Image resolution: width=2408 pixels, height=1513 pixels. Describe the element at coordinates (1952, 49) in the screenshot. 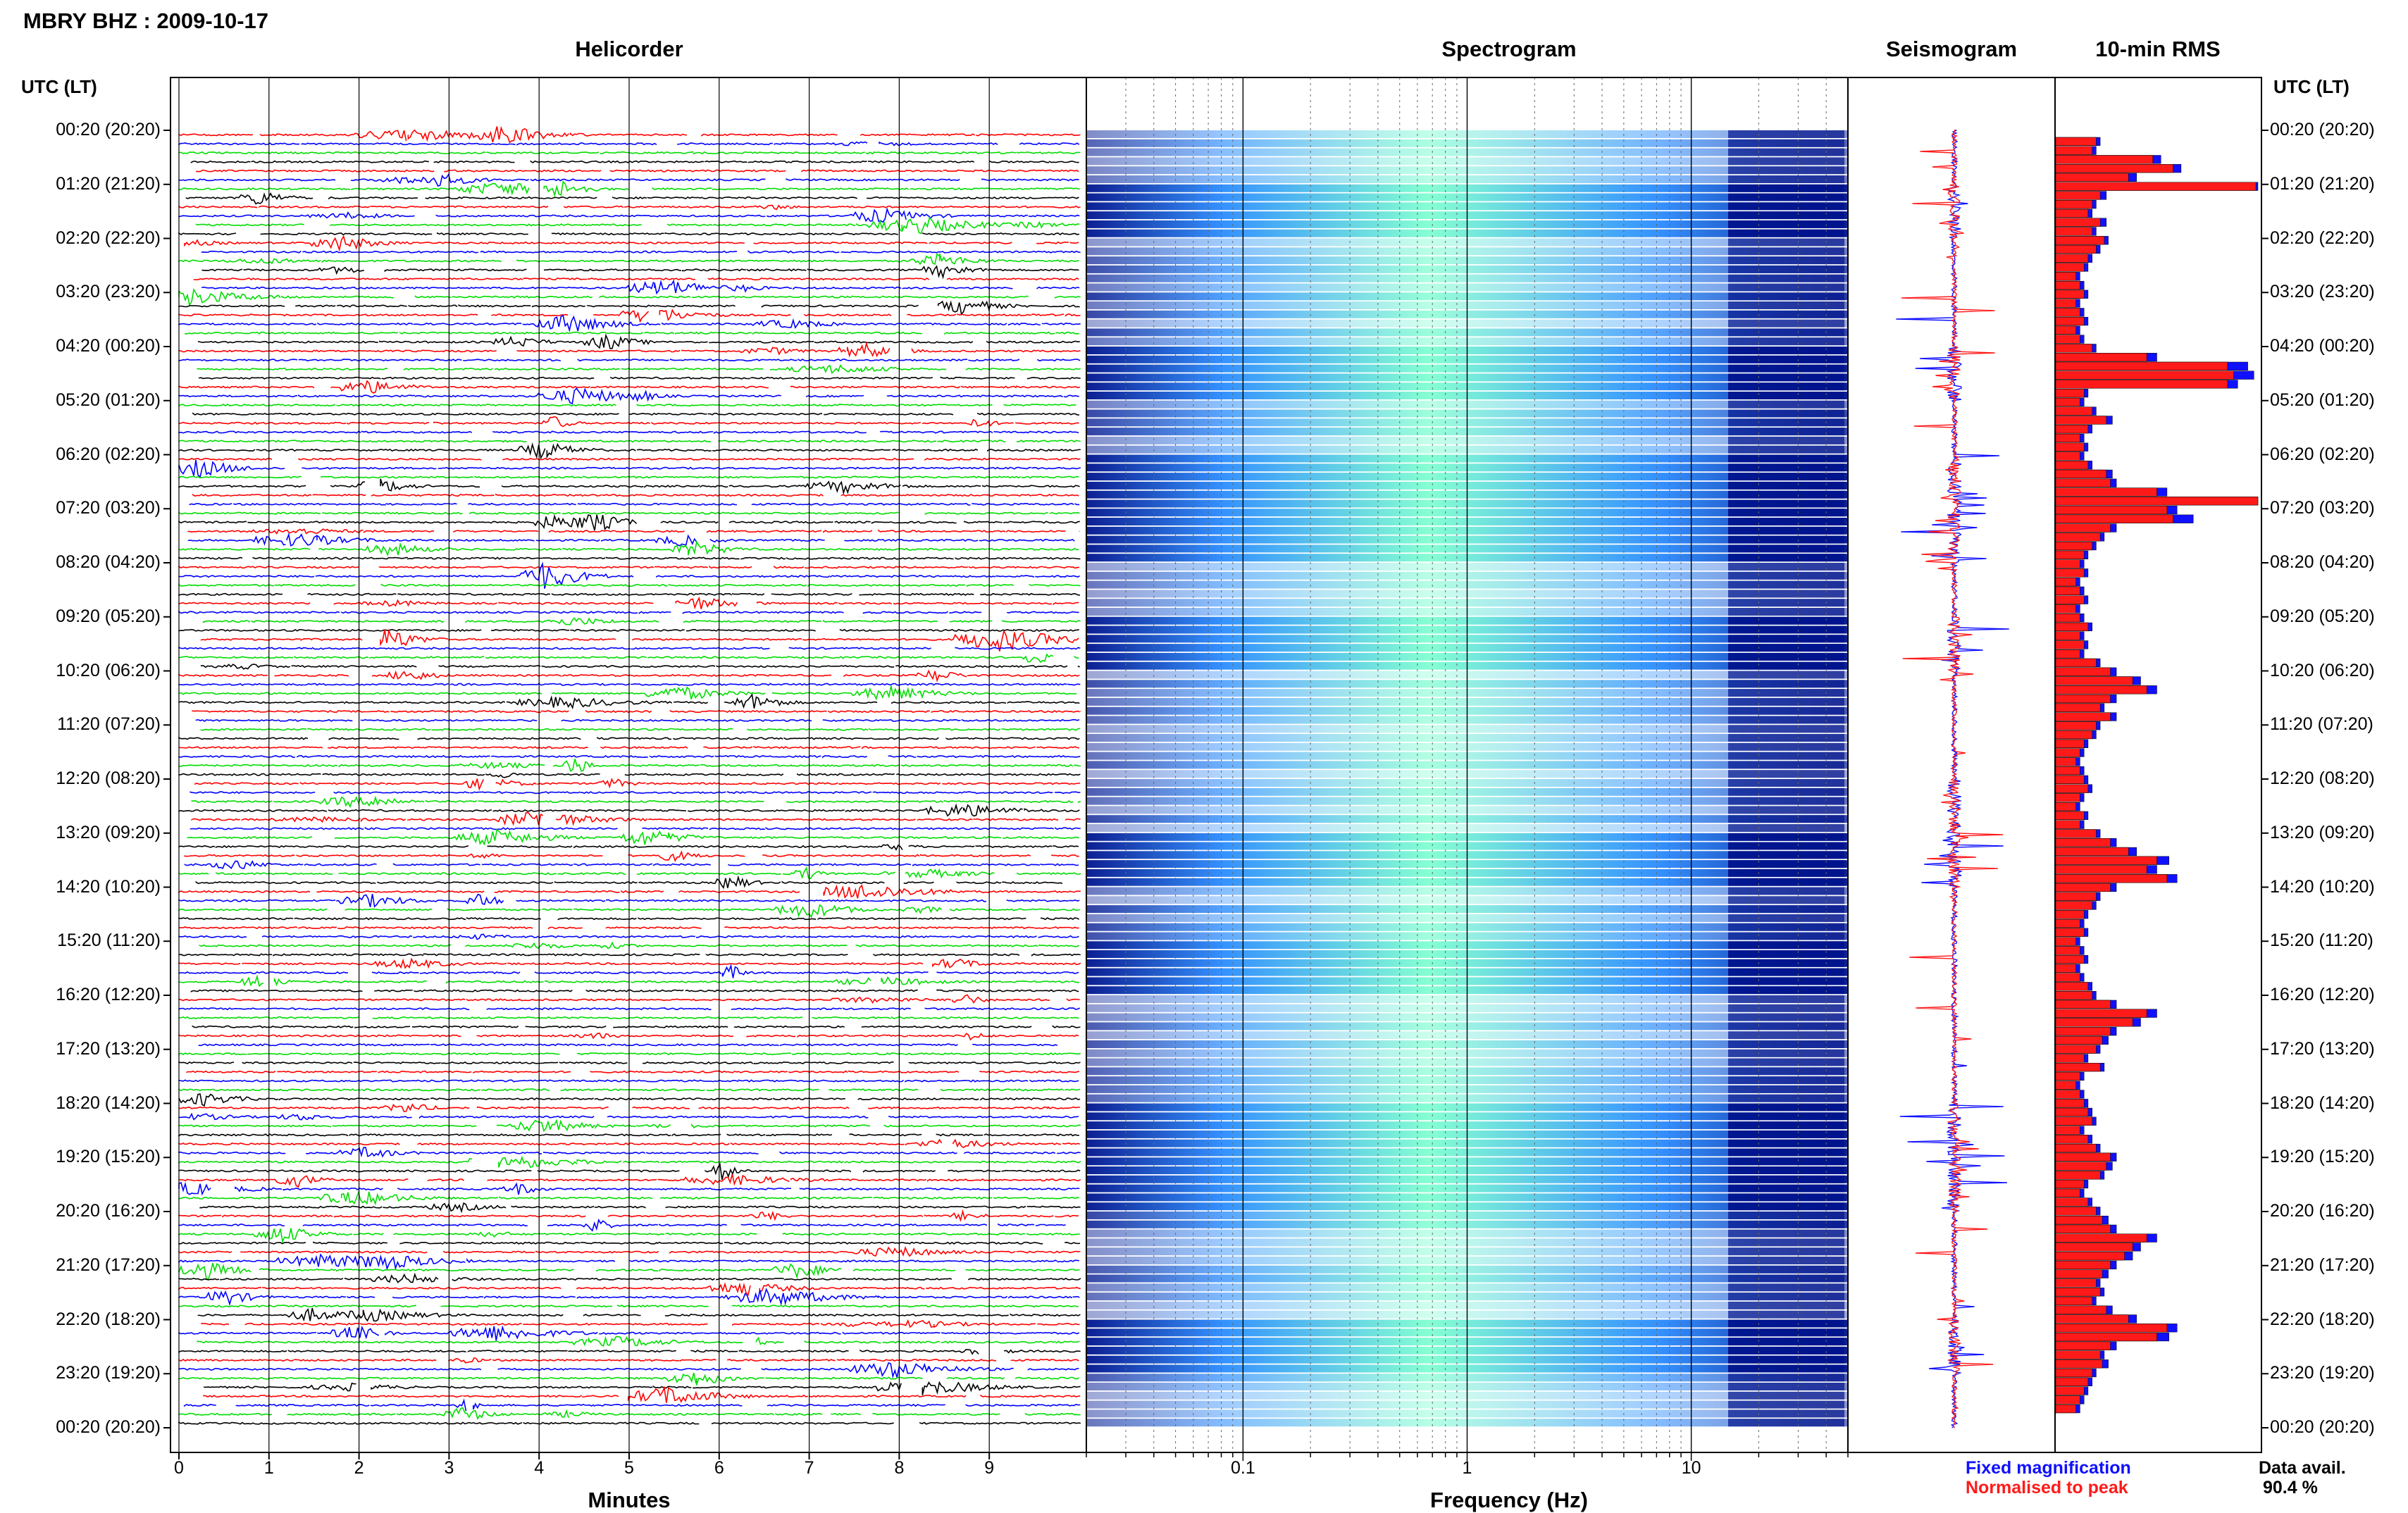

I see `seismogram-title: Seismogram` at that location.